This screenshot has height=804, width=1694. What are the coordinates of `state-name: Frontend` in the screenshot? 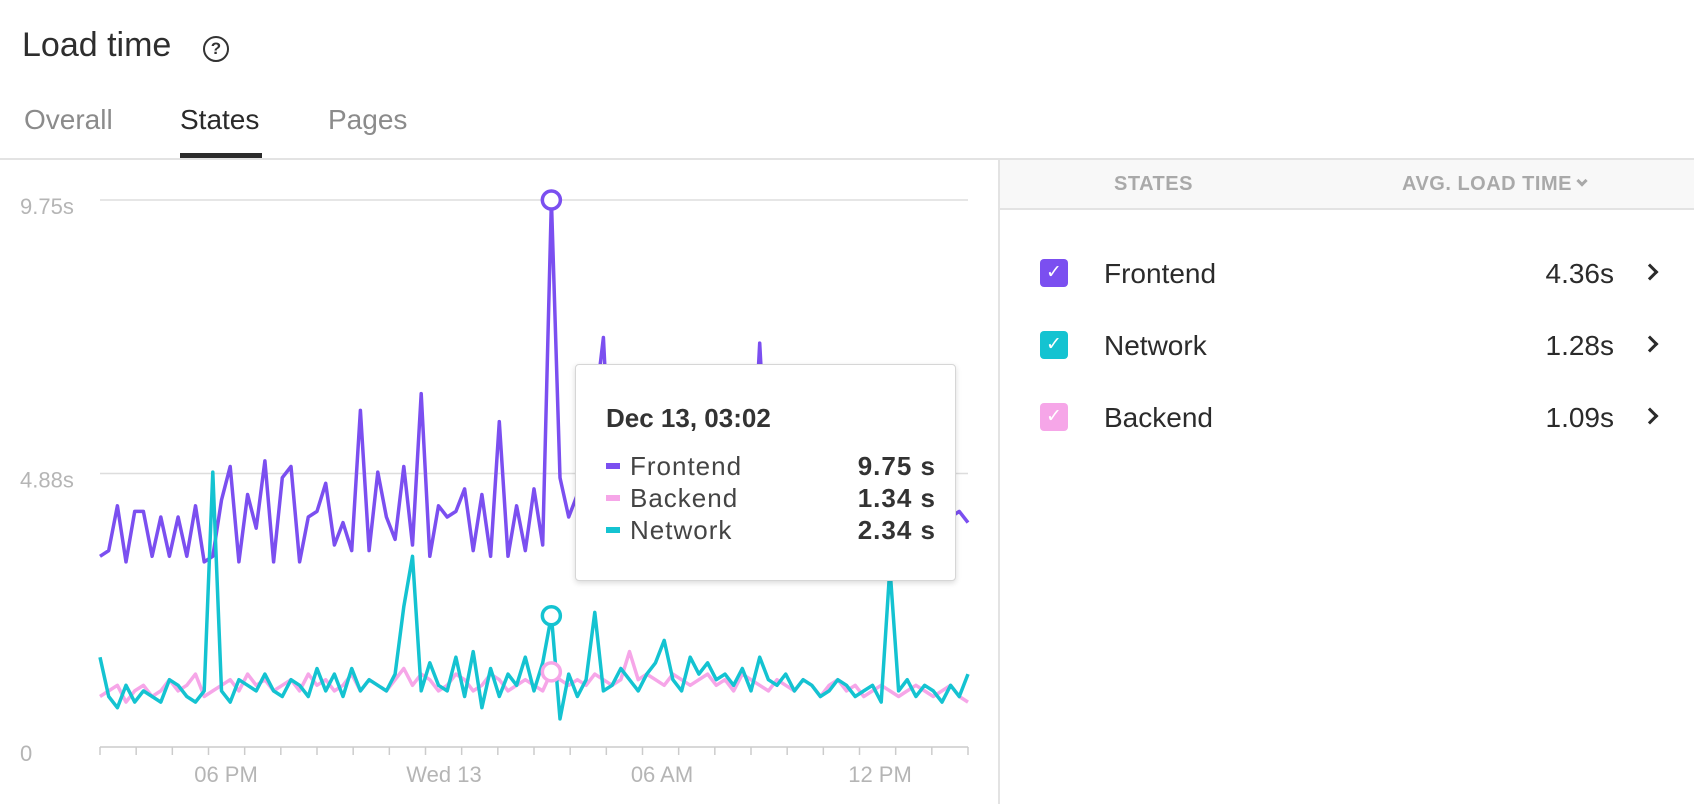 It's located at (1160, 273).